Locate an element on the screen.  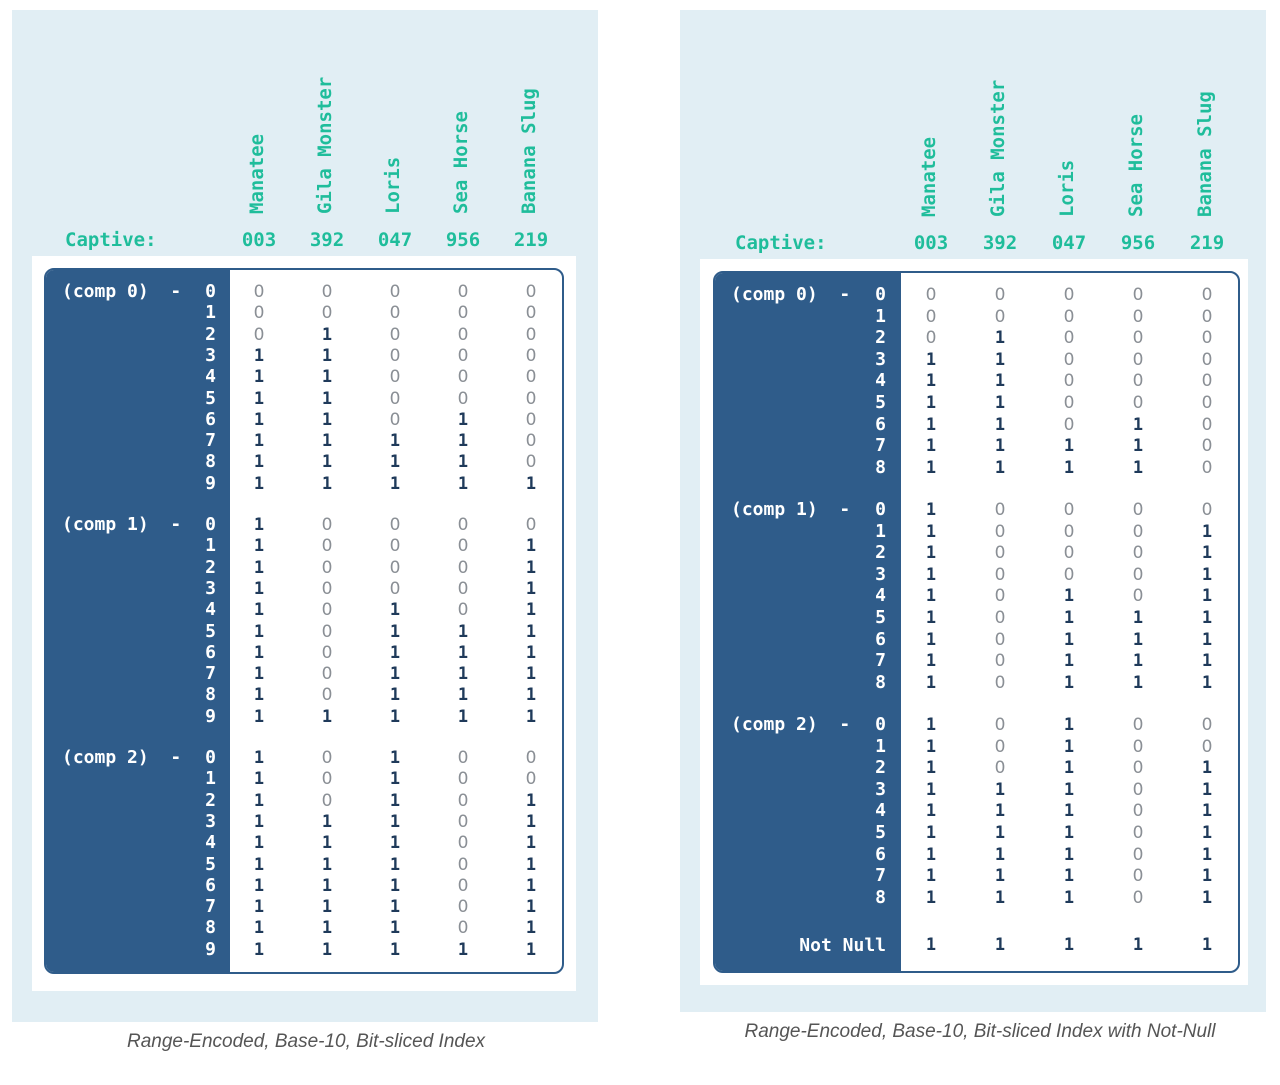
column-header-banana-slug: Banana Slug is located at coordinates (1205, 154).